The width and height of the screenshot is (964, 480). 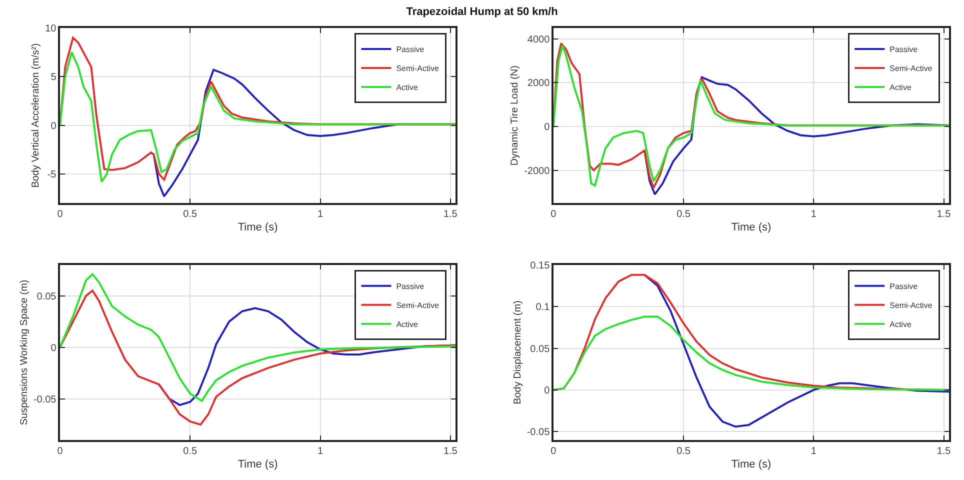 What do you see at coordinates (53, 78) in the screenshot?
I see `y-tick-label: 5` at bounding box center [53, 78].